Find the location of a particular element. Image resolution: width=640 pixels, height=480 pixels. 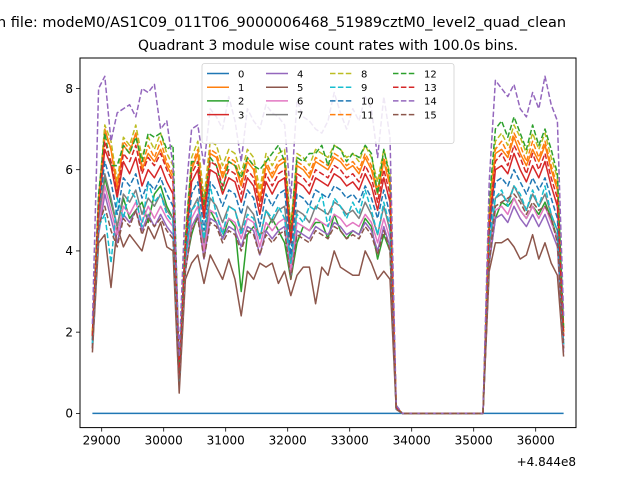

legend-label-0: 0 is located at coordinates (241, 74).